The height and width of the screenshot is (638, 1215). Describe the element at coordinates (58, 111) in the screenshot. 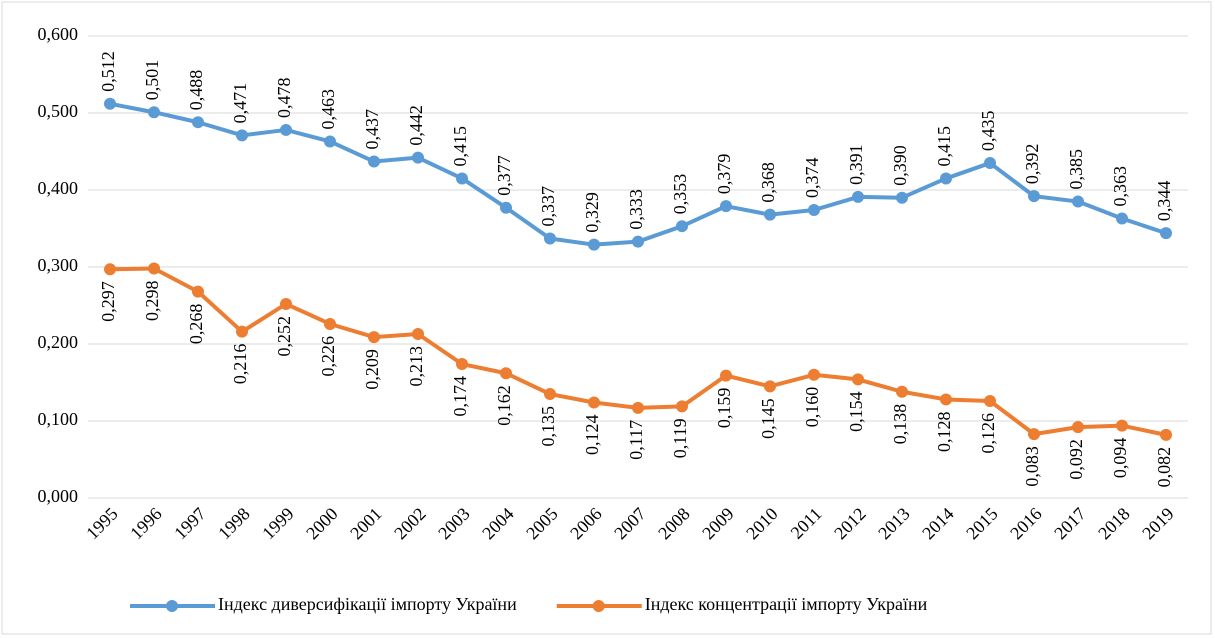

I see `y-tick-label: 0,500` at that location.